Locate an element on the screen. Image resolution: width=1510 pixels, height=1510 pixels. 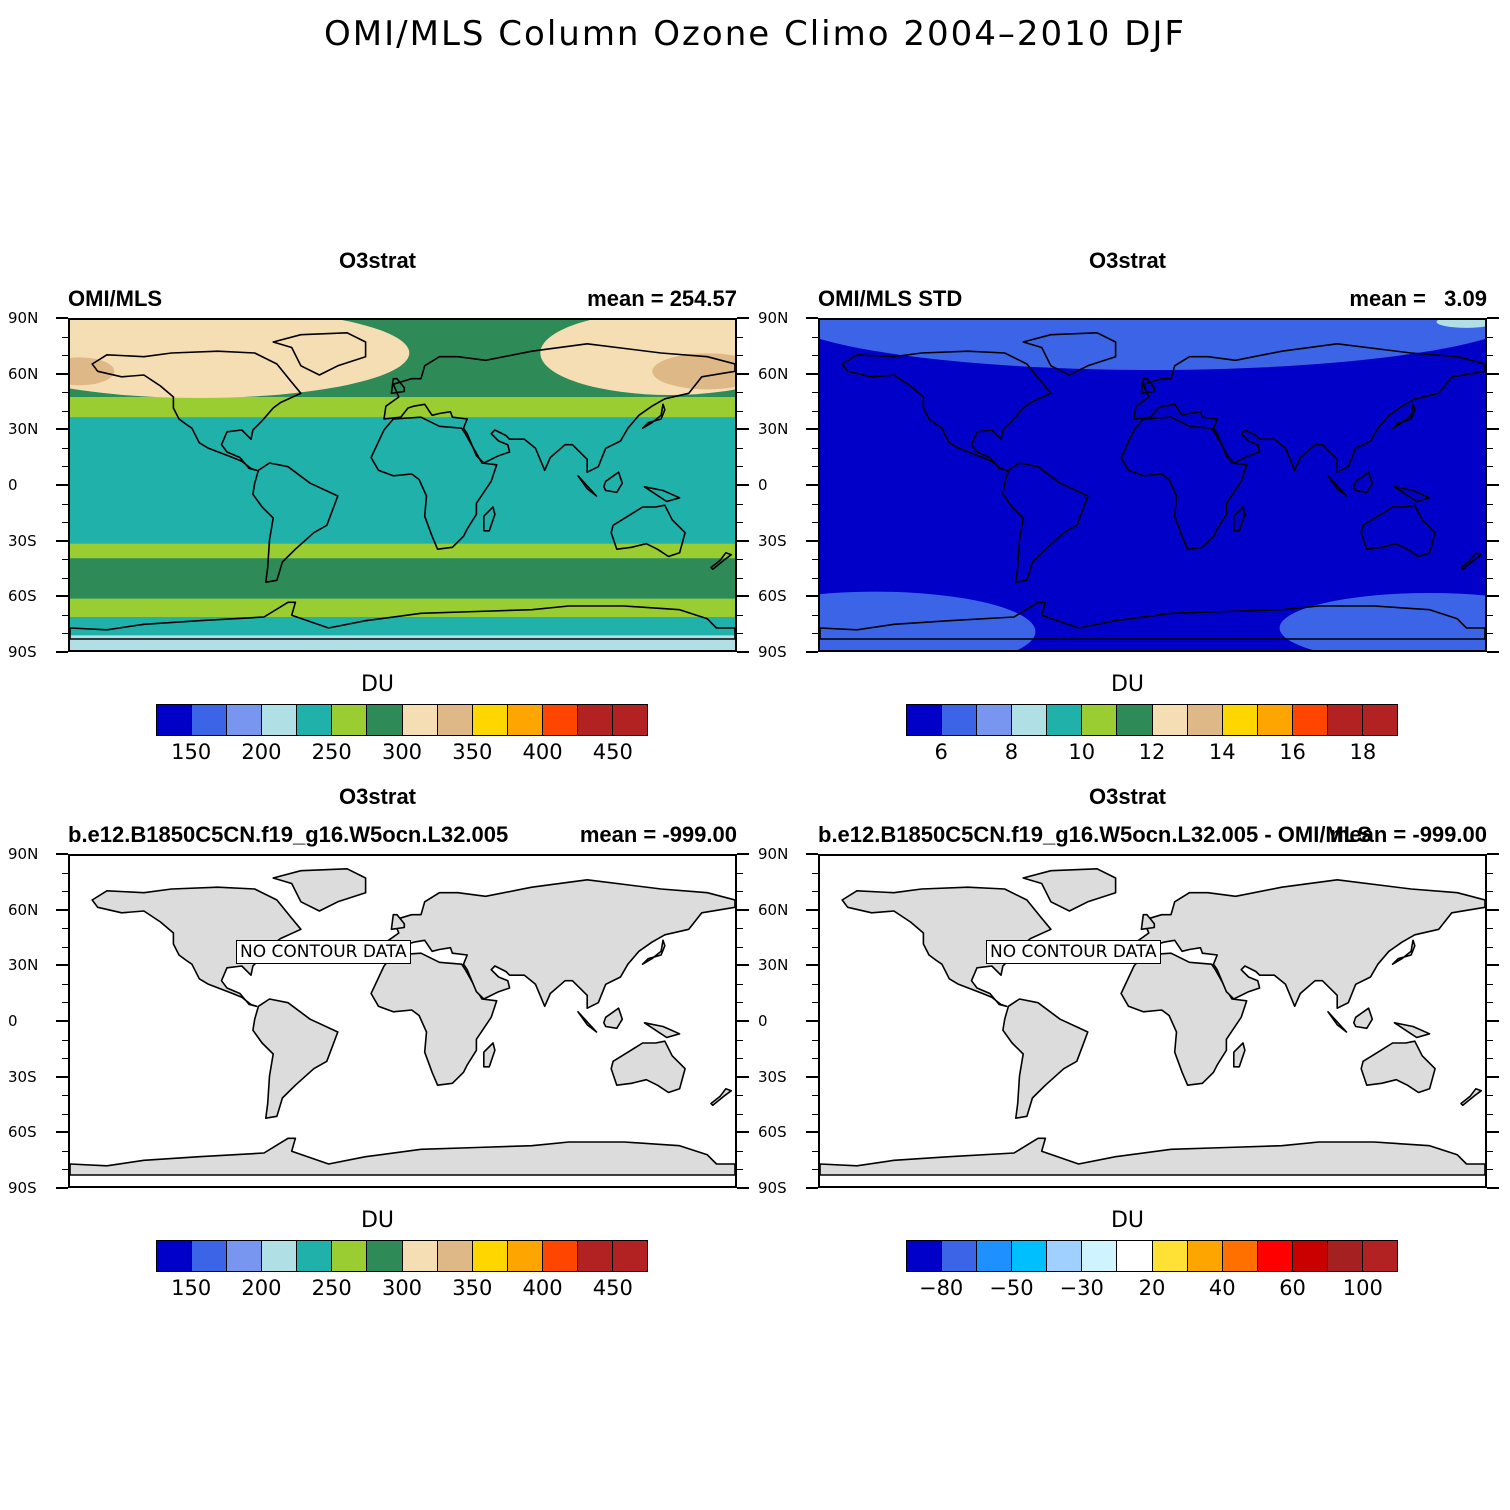
panel-mean-string: mean = 3.09 is located at coordinates (1418, 298).